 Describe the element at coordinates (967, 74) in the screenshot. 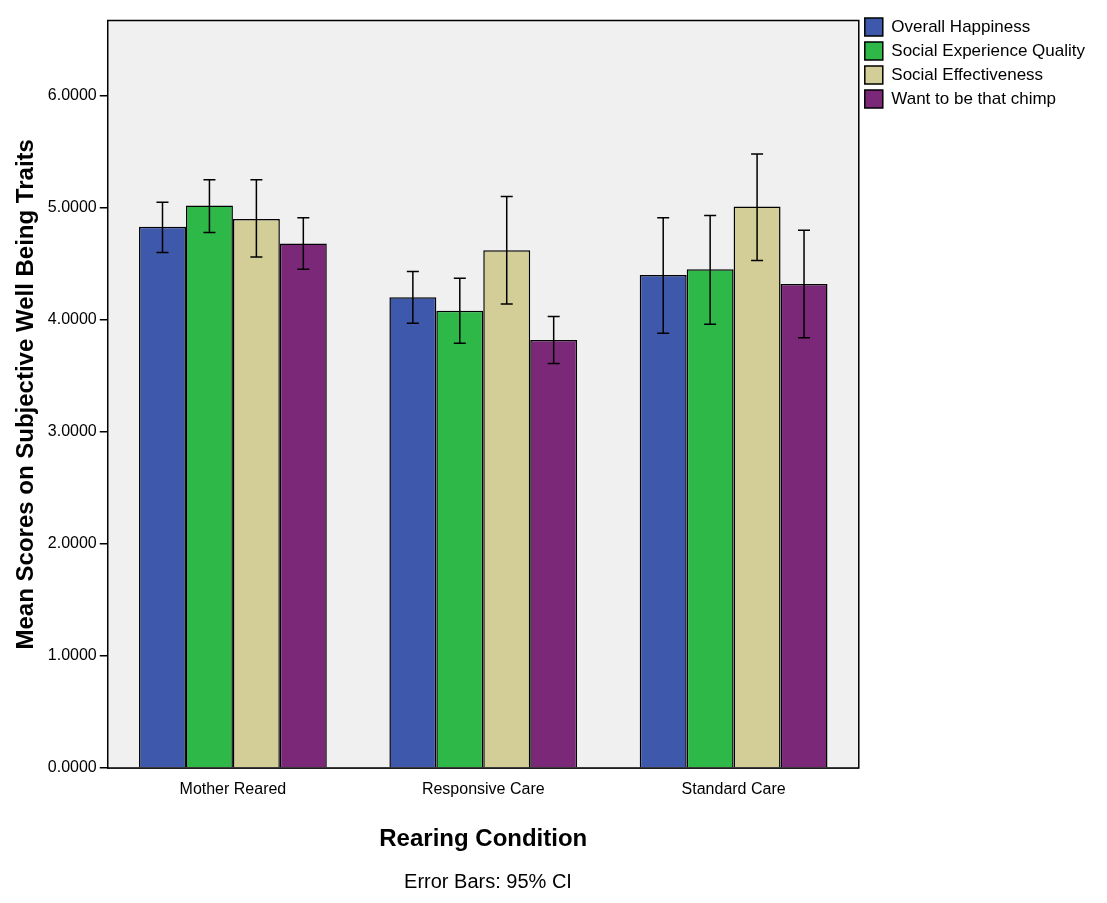

I see `legend-label: Social Effectiveness` at that location.